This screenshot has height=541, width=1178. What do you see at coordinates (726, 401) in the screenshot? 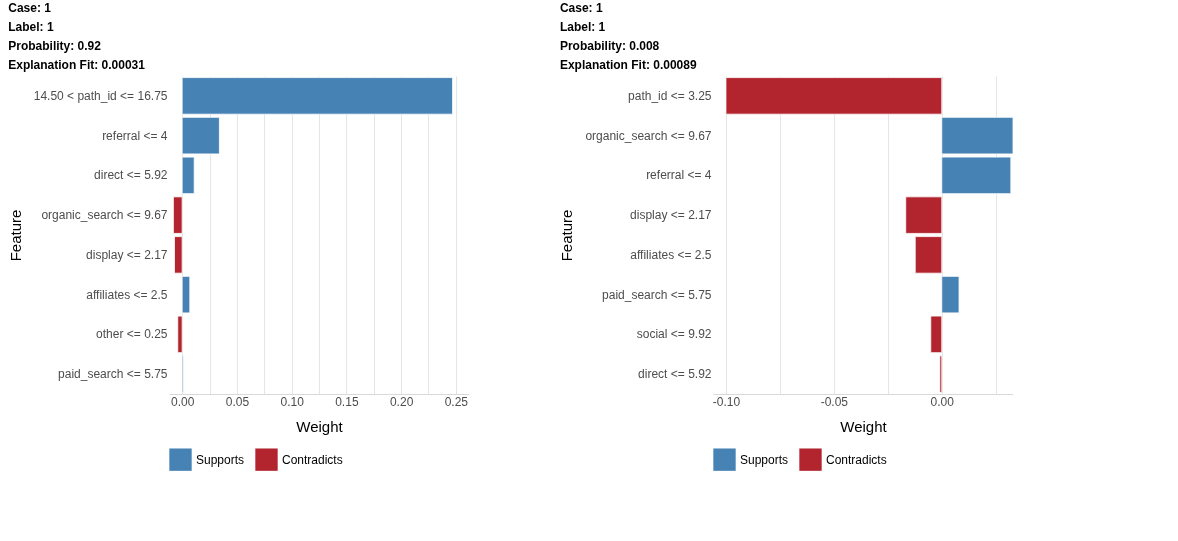
I see `x-tick-label: -0.10` at bounding box center [726, 401].